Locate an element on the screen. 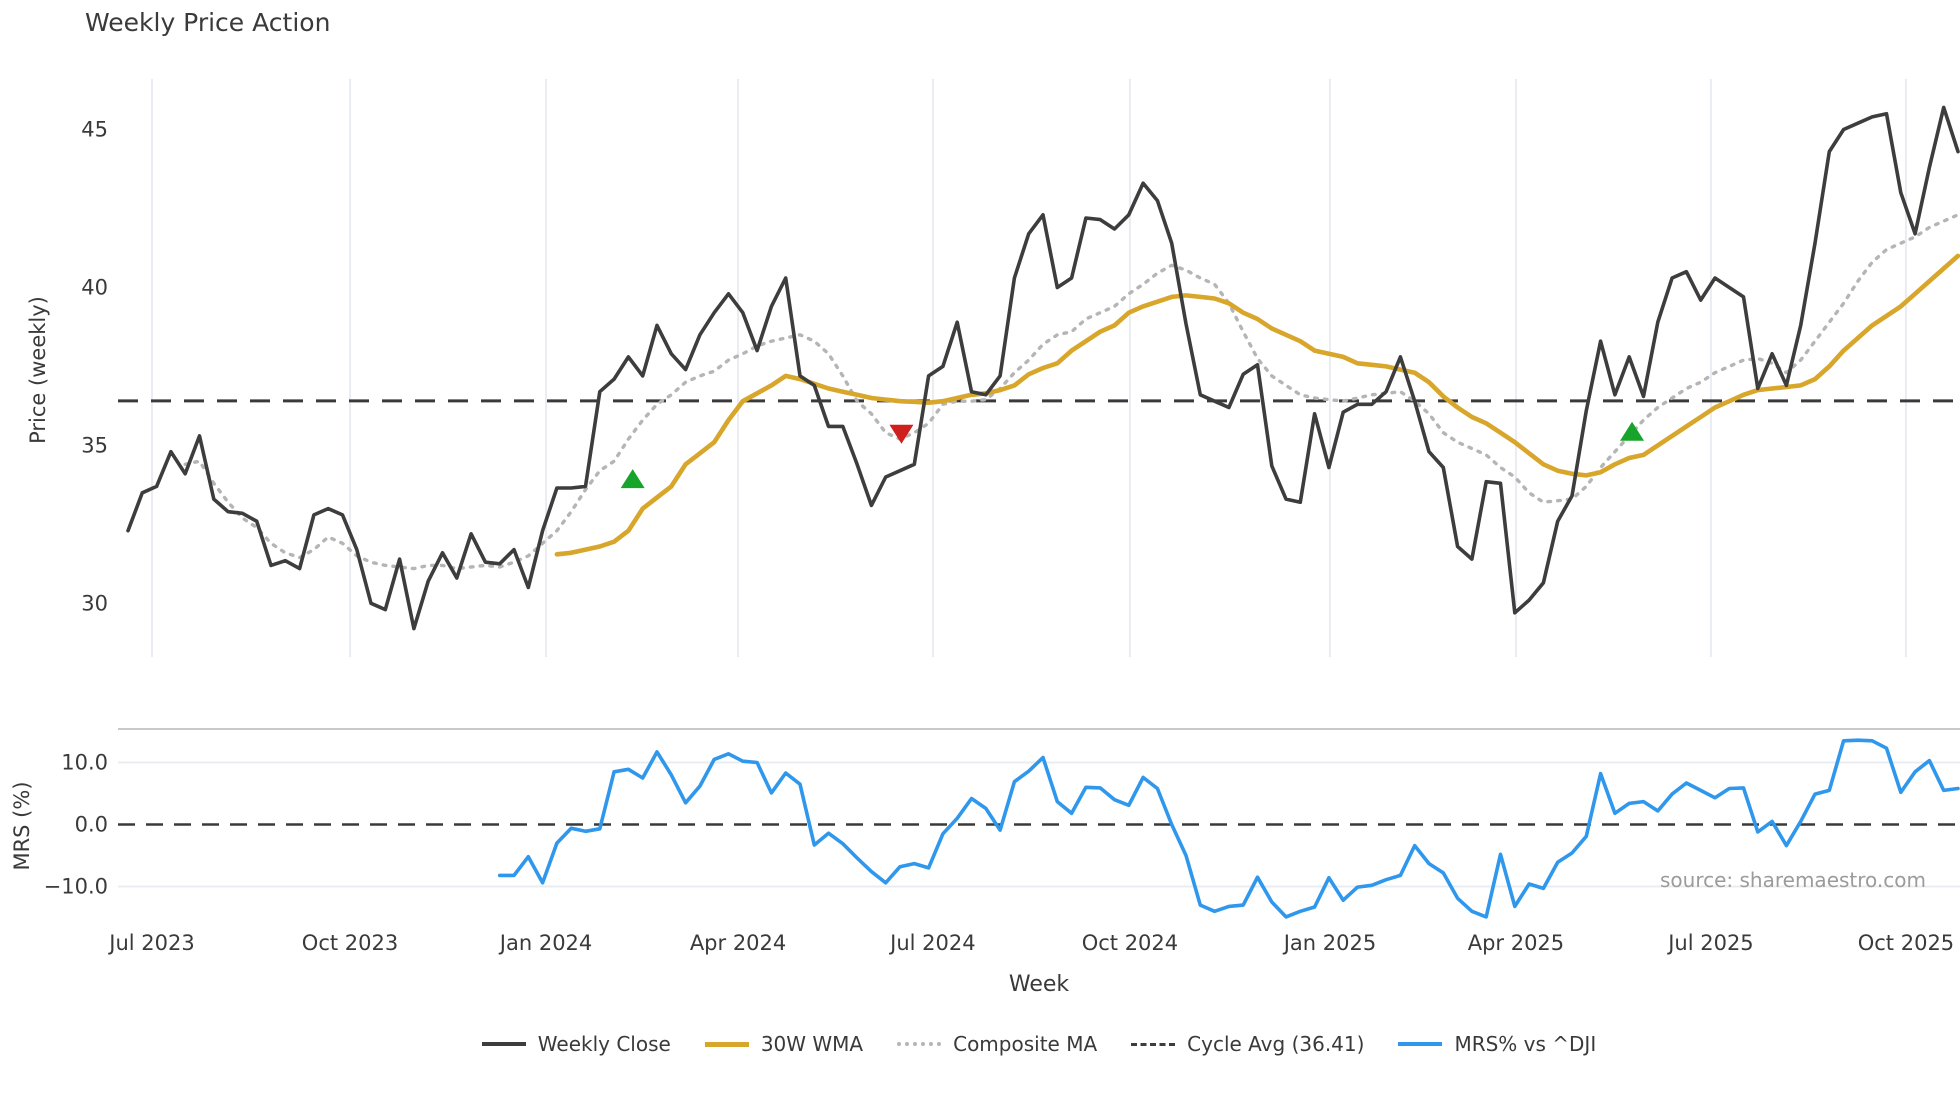  legend-label: Weekly Close is located at coordinates (604, 1044).